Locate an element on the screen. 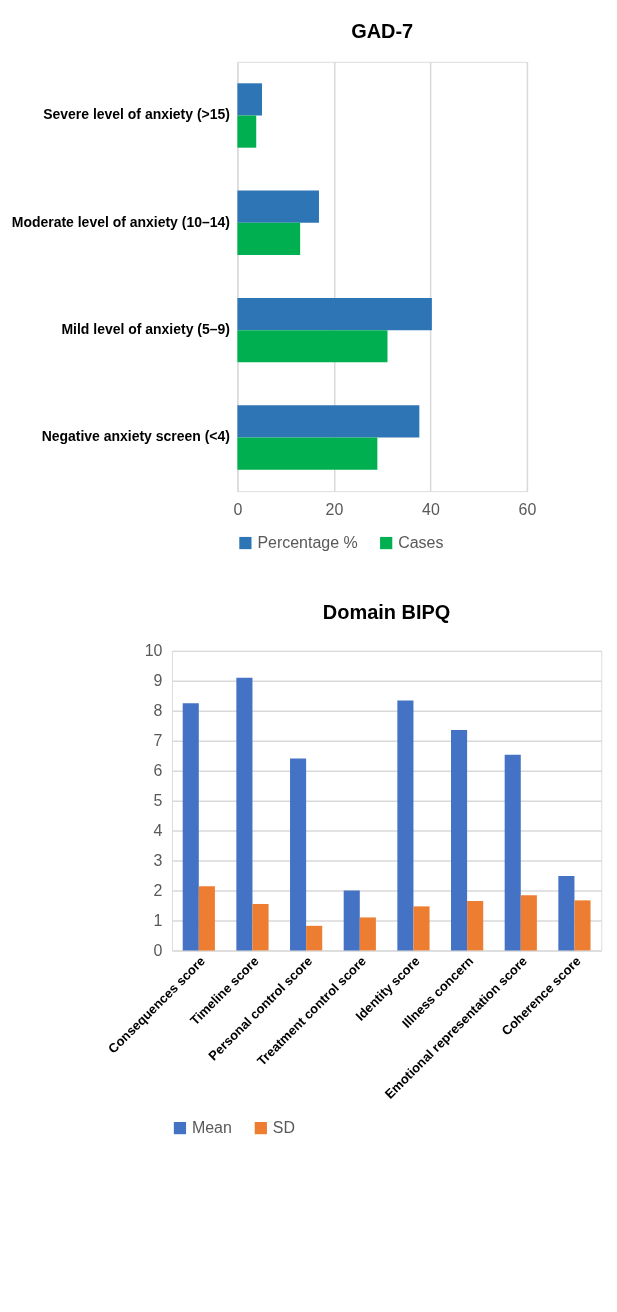  y-tick-label: Severe level of anxiety (>15) is located at coordinates (136, 114).